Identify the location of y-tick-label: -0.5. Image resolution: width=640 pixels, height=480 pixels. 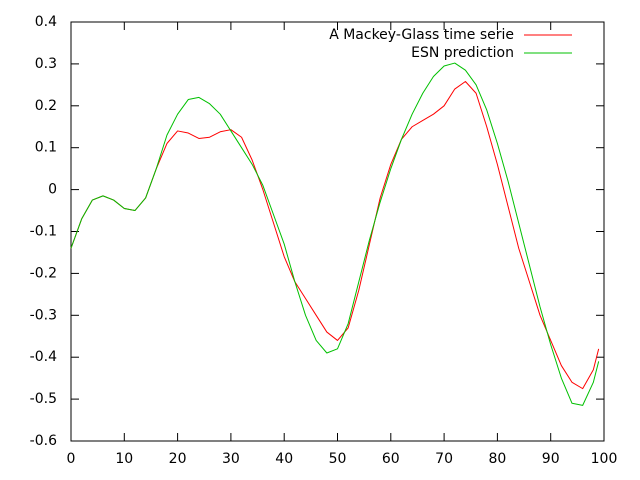
(43, 399).